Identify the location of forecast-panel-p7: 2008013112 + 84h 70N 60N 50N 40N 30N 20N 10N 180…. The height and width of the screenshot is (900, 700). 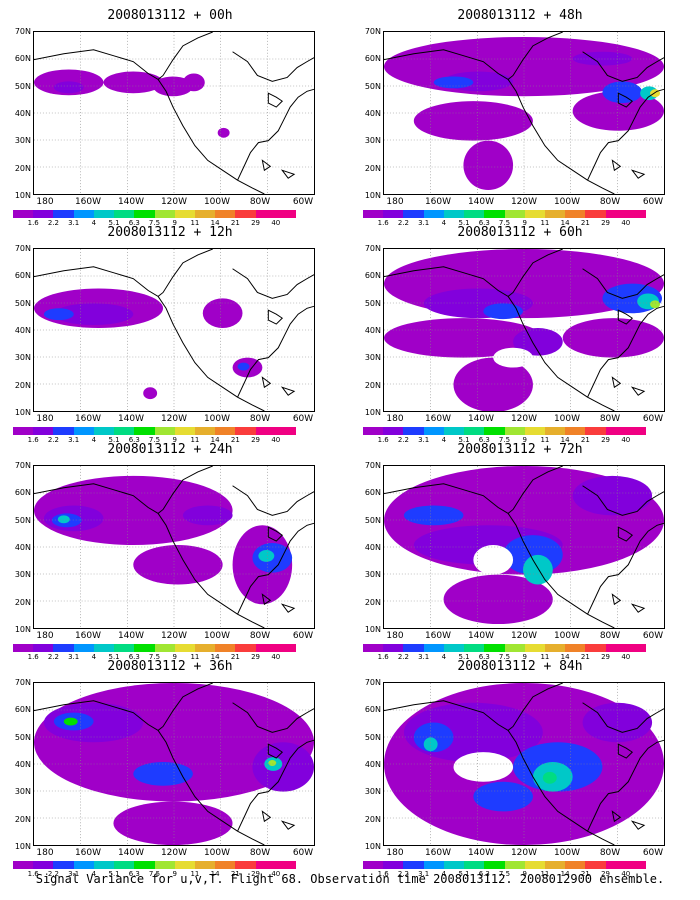
(520, 768).